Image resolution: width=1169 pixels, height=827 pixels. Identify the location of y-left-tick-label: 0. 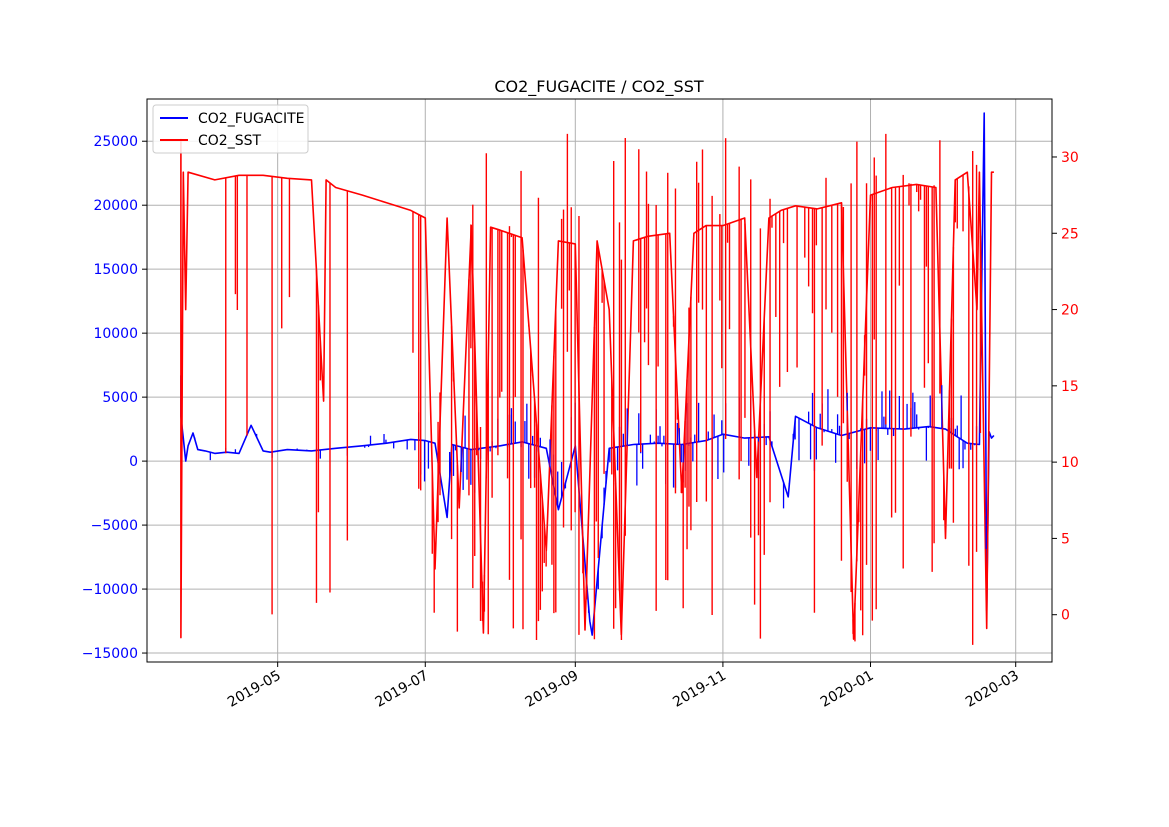
(133, 462).